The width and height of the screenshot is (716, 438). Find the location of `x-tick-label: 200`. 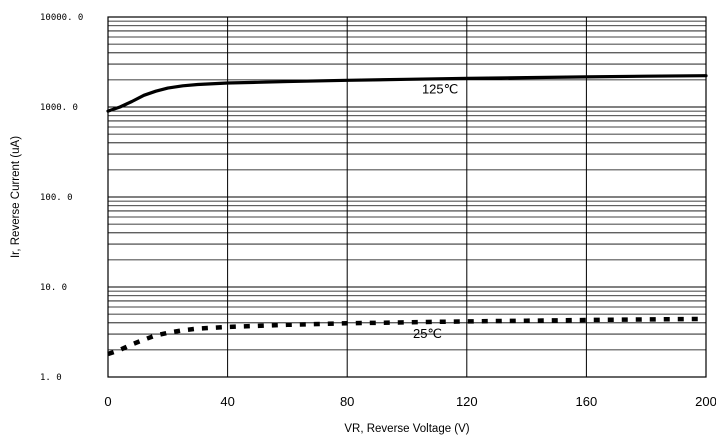

x-tick-label: 200 is located at coordinates (705, 401).